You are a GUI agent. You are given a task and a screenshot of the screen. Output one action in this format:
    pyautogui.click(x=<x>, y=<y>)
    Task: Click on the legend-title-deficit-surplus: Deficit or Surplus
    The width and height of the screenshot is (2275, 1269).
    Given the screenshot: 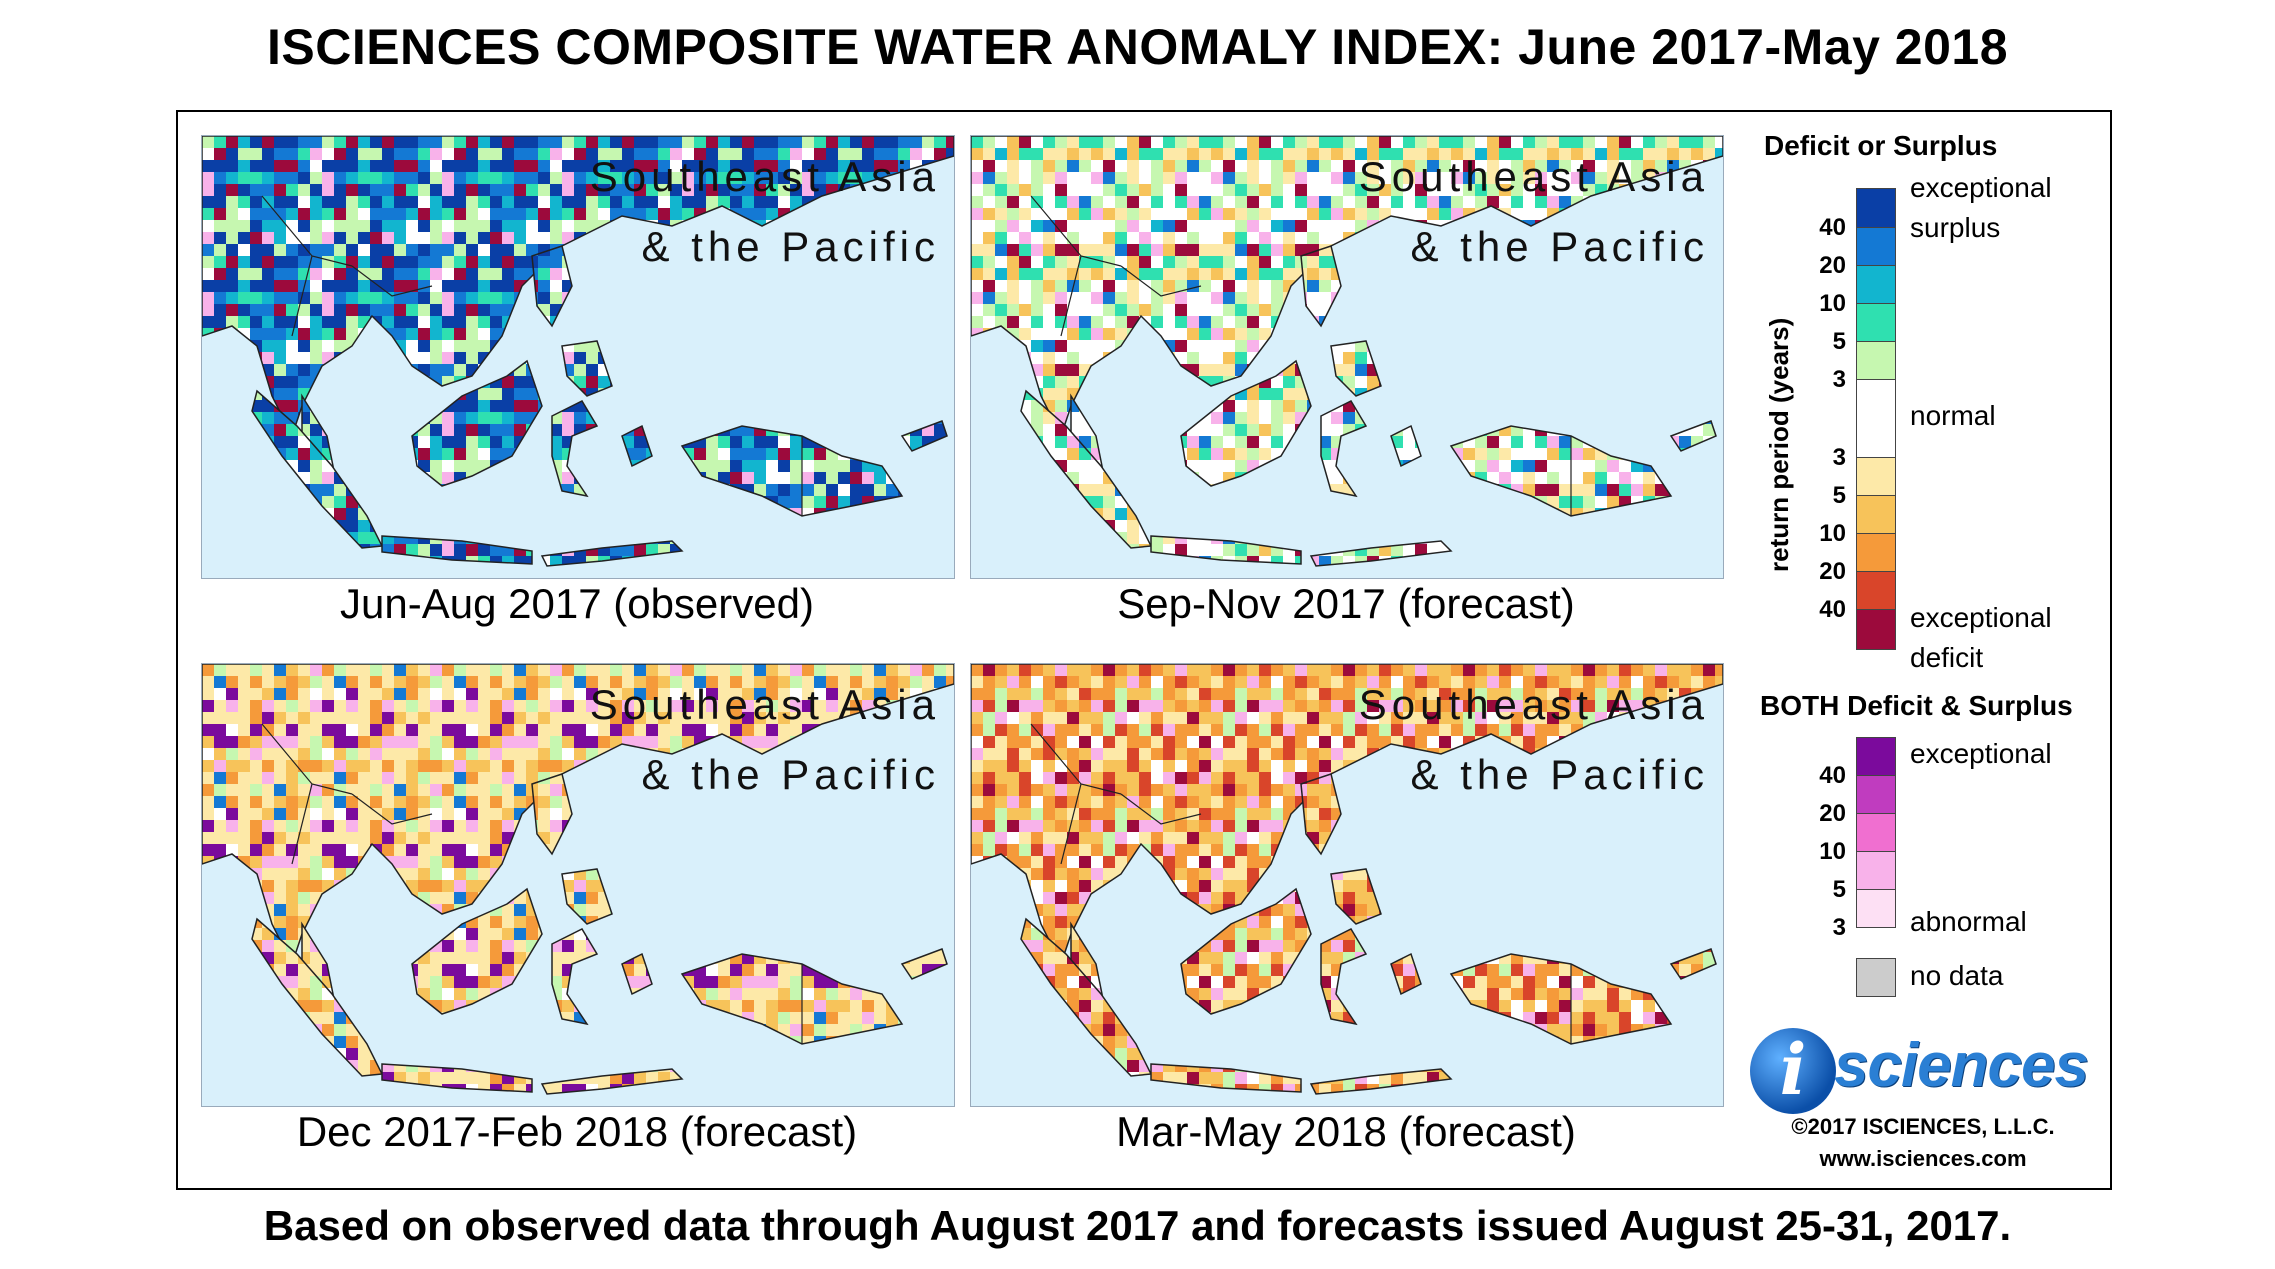 What is the action you would take?
    pyautogui.click(x=1881, y=145)
    